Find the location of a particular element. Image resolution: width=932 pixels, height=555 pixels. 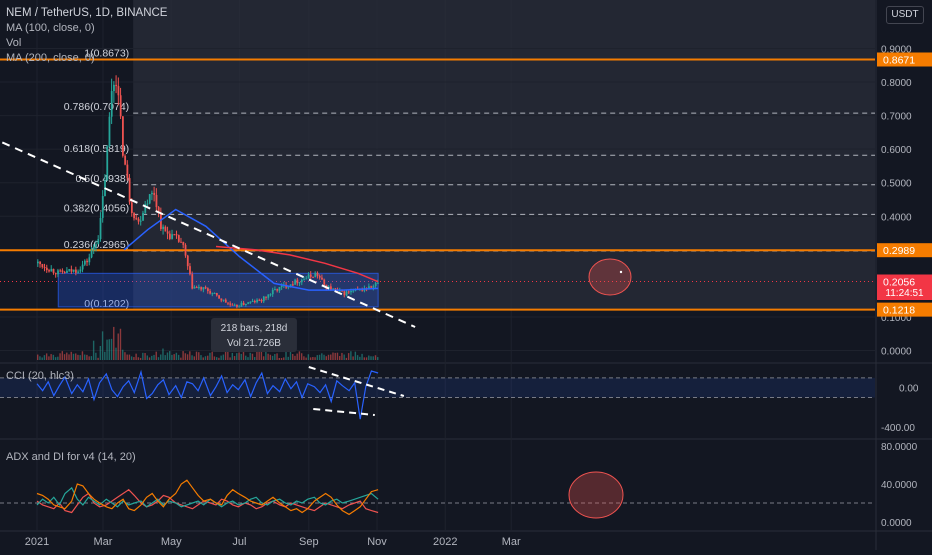

price-tag-label: 0.1218 is located at coordinates (899, 311).